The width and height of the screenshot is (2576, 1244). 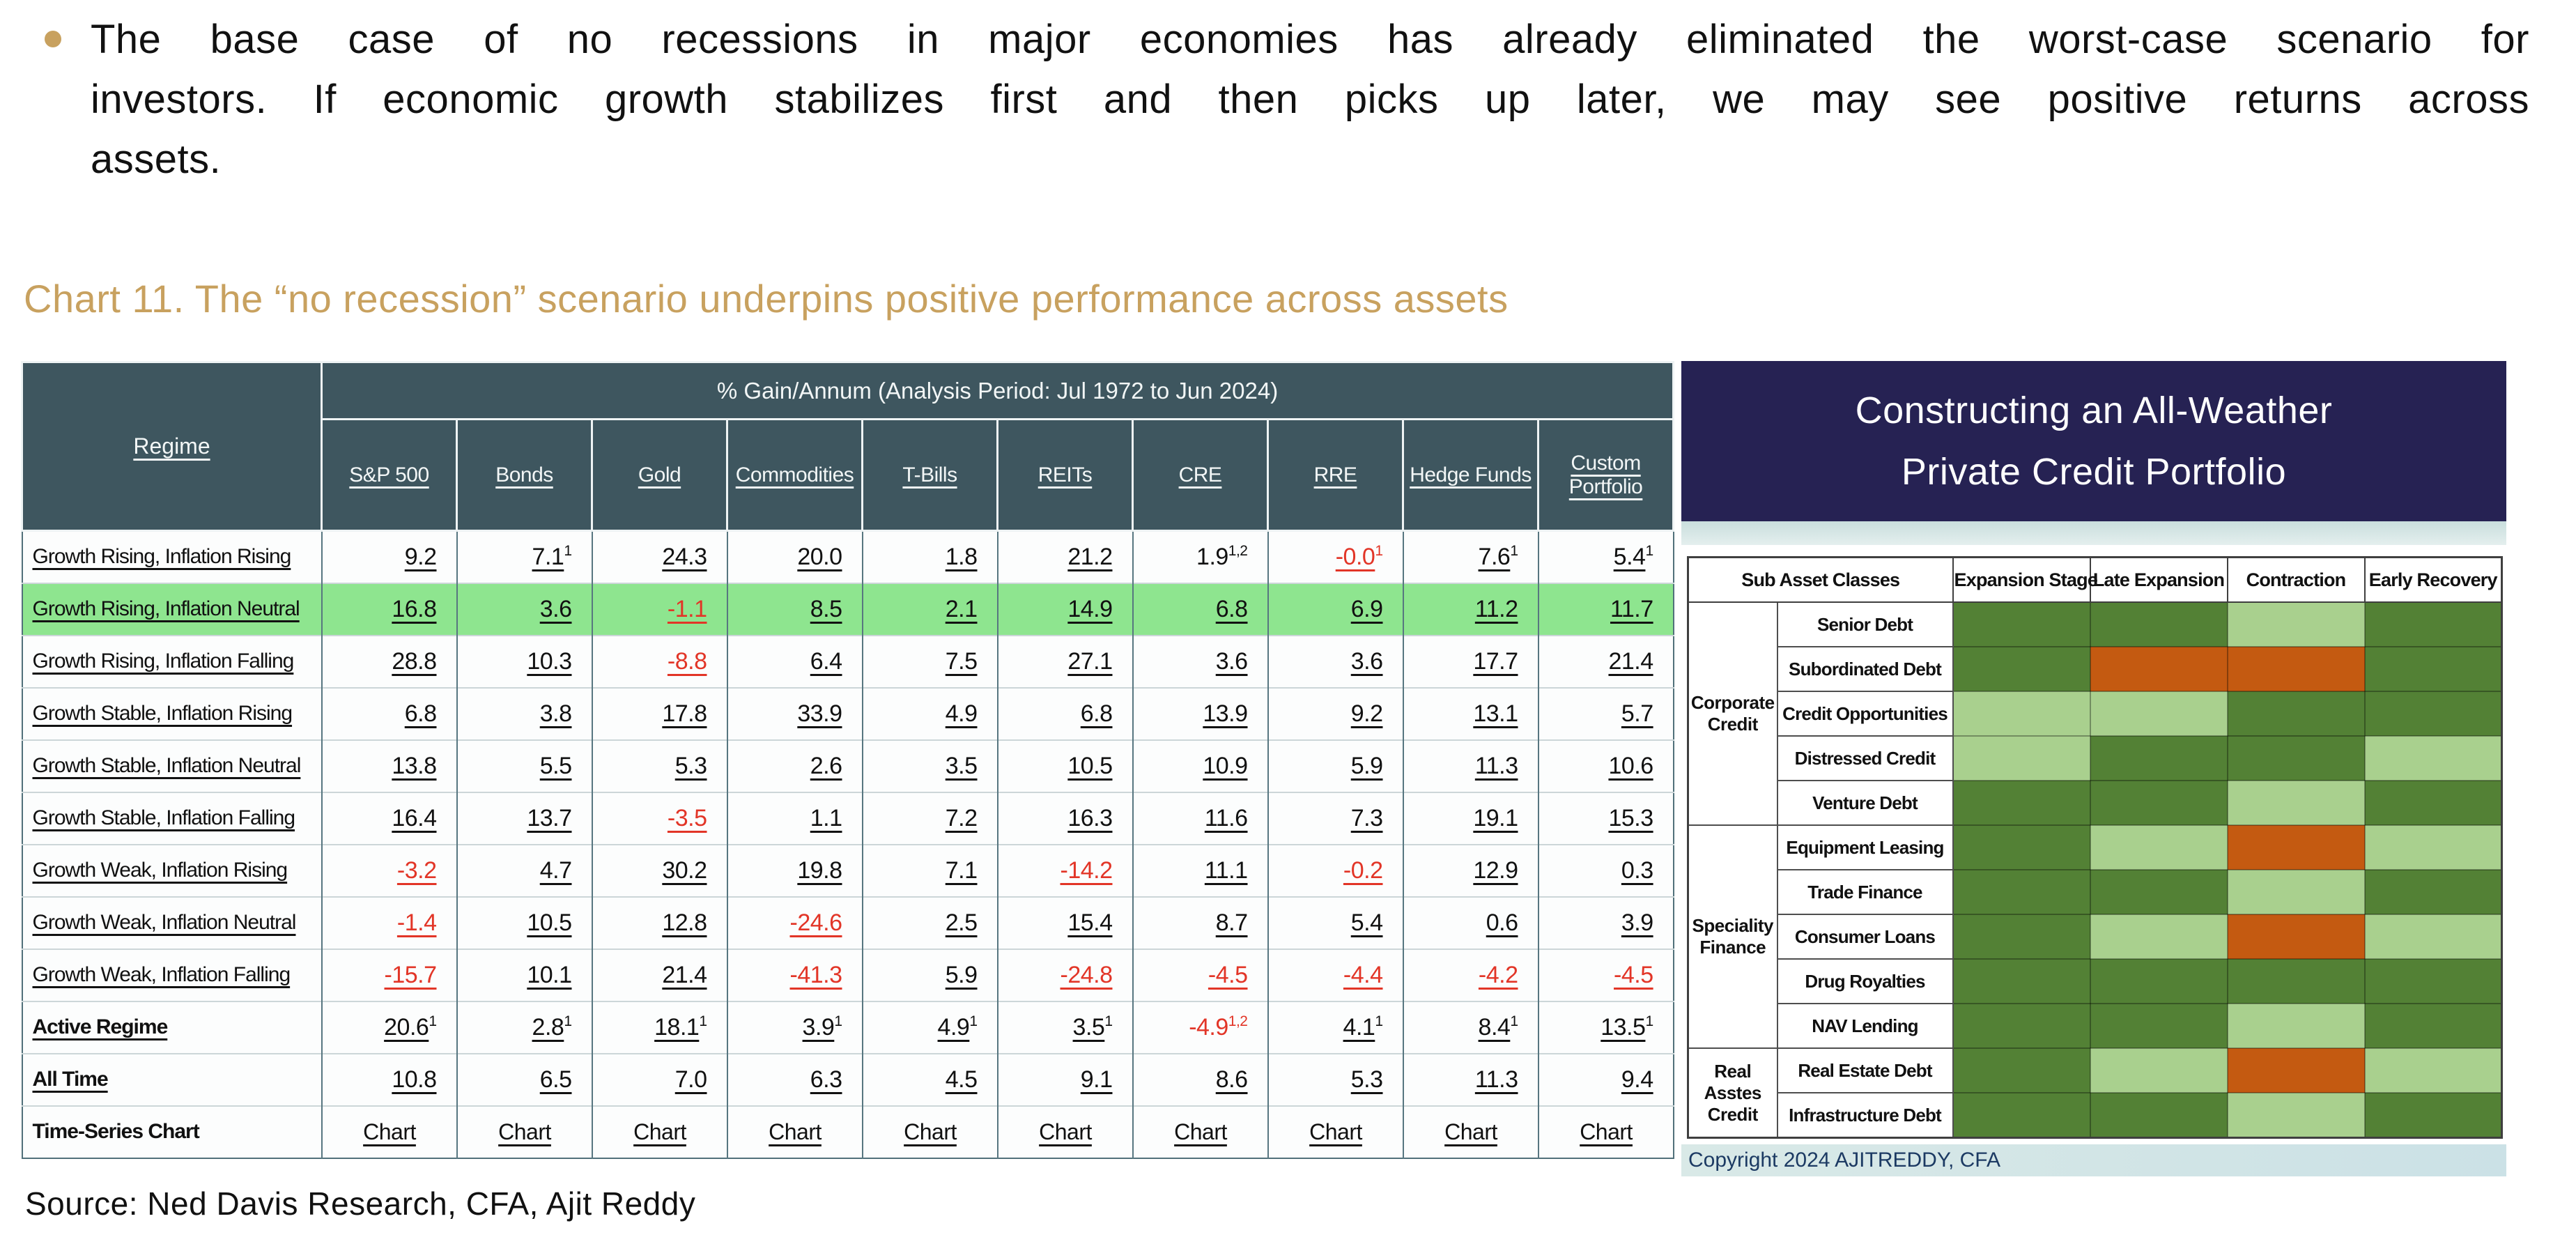 What do you see at coordinates (1064, 661) in the screenshot?
I see `value-cell: 27.1` at bounding box center [1064, 661].